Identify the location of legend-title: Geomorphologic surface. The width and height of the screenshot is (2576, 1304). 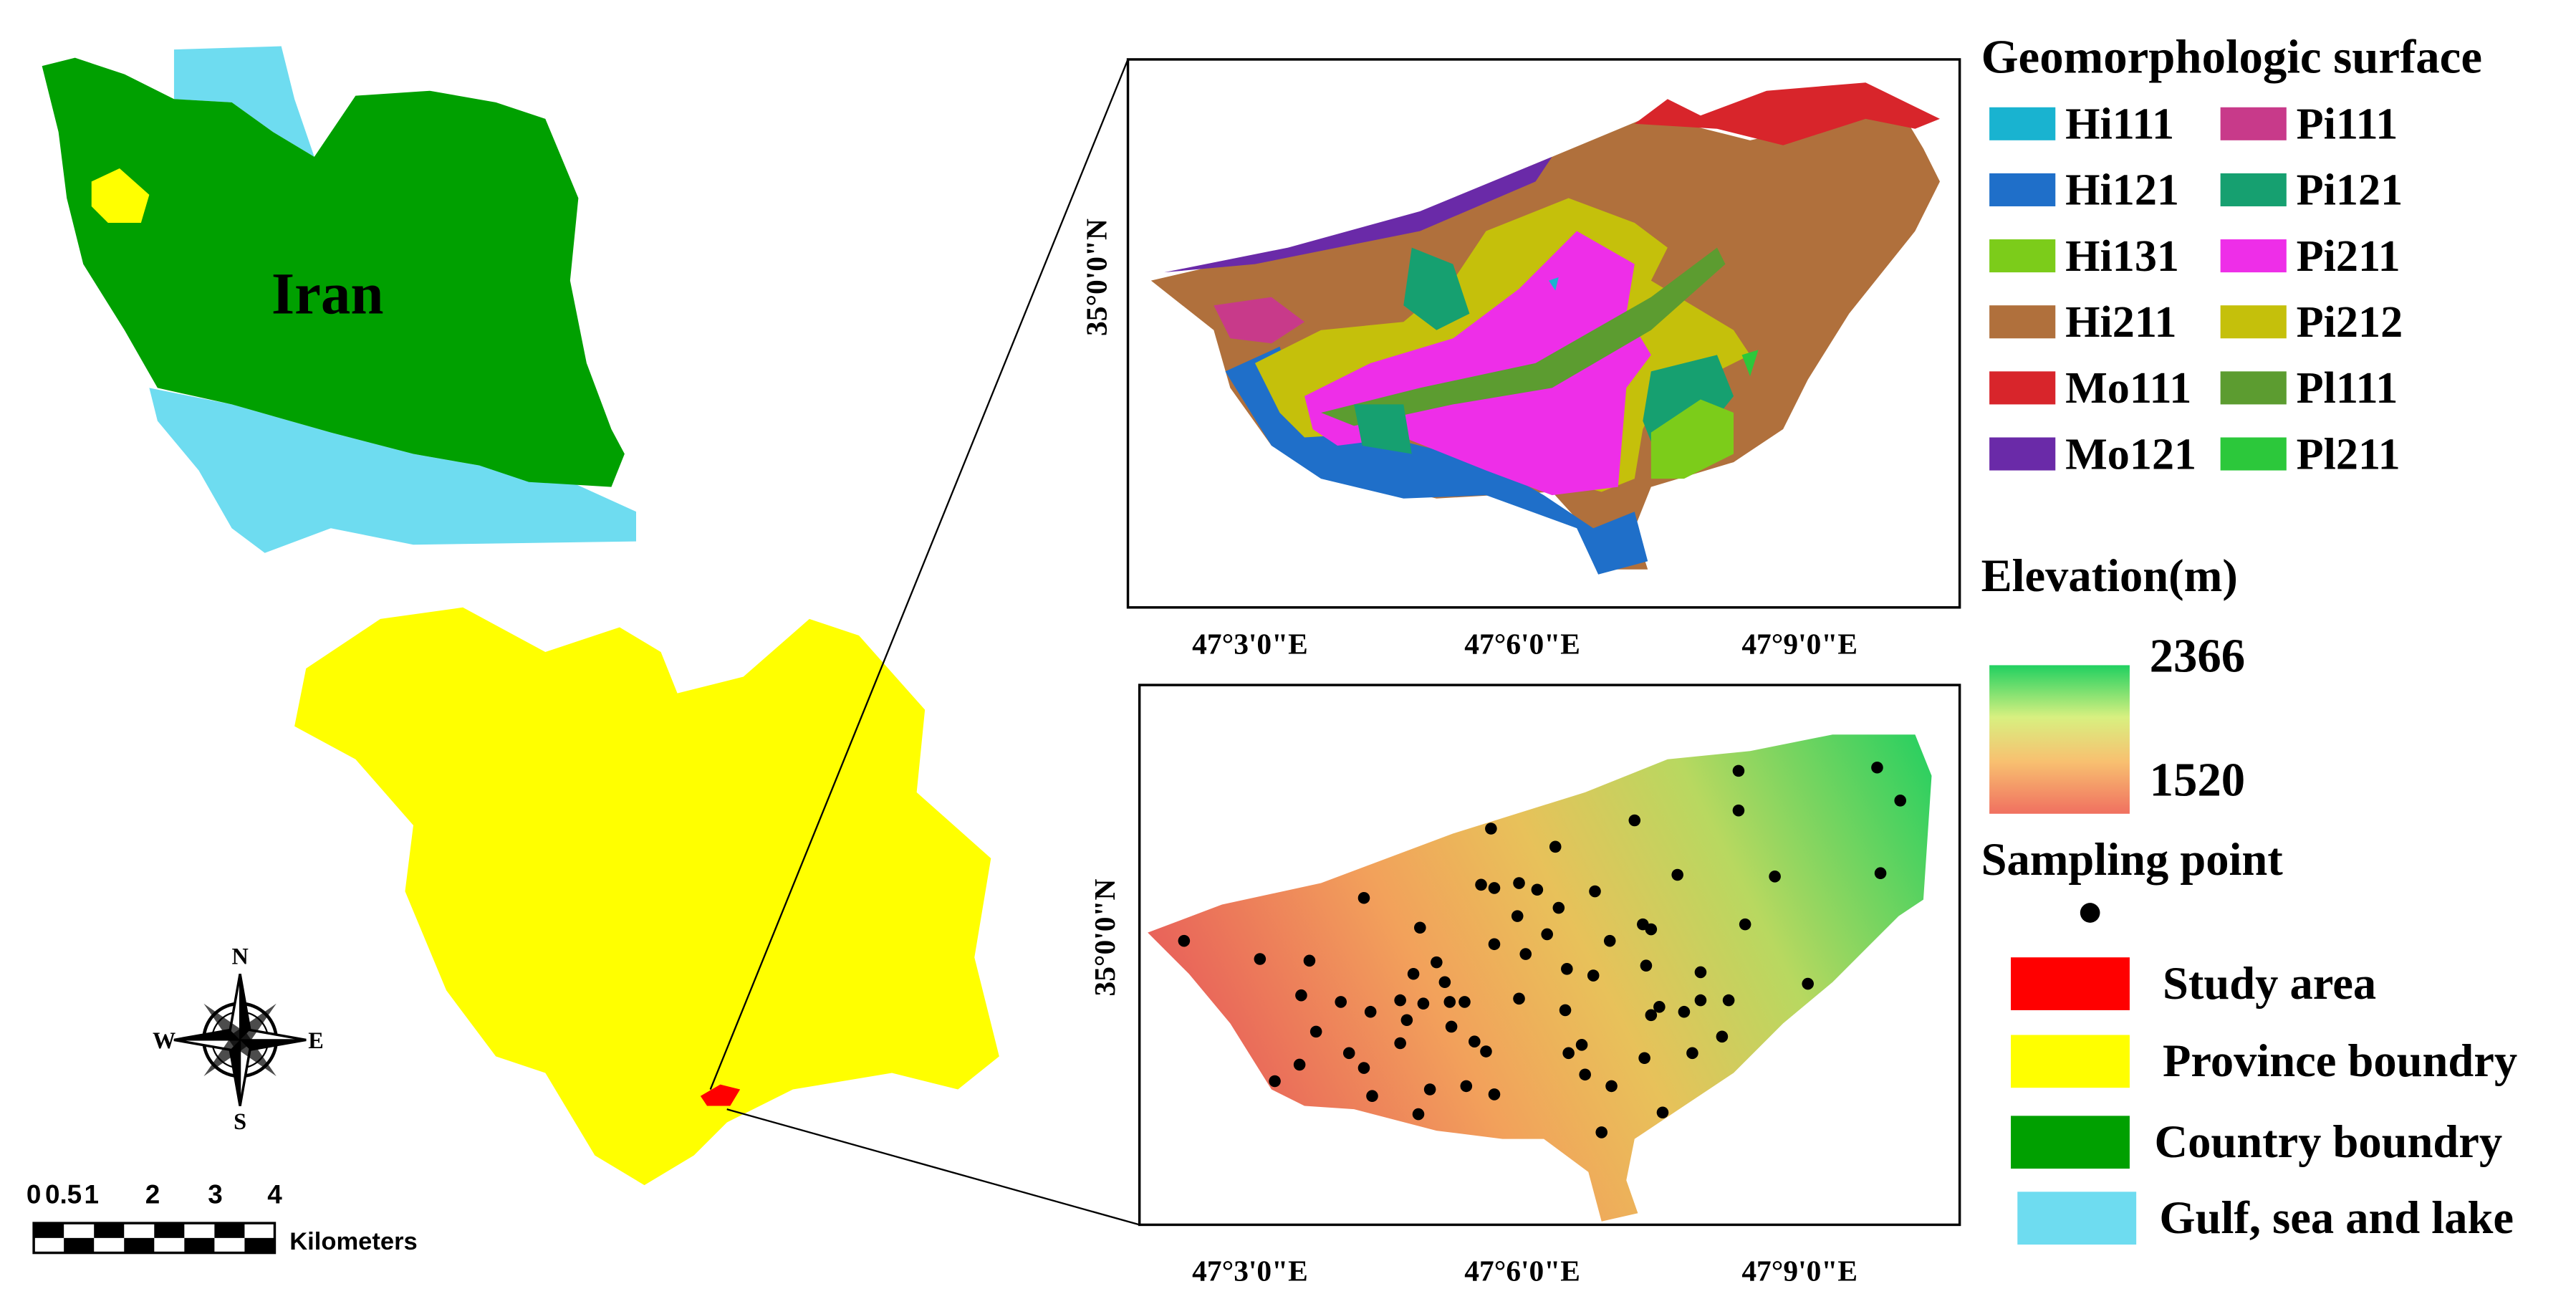
(2232, 56).